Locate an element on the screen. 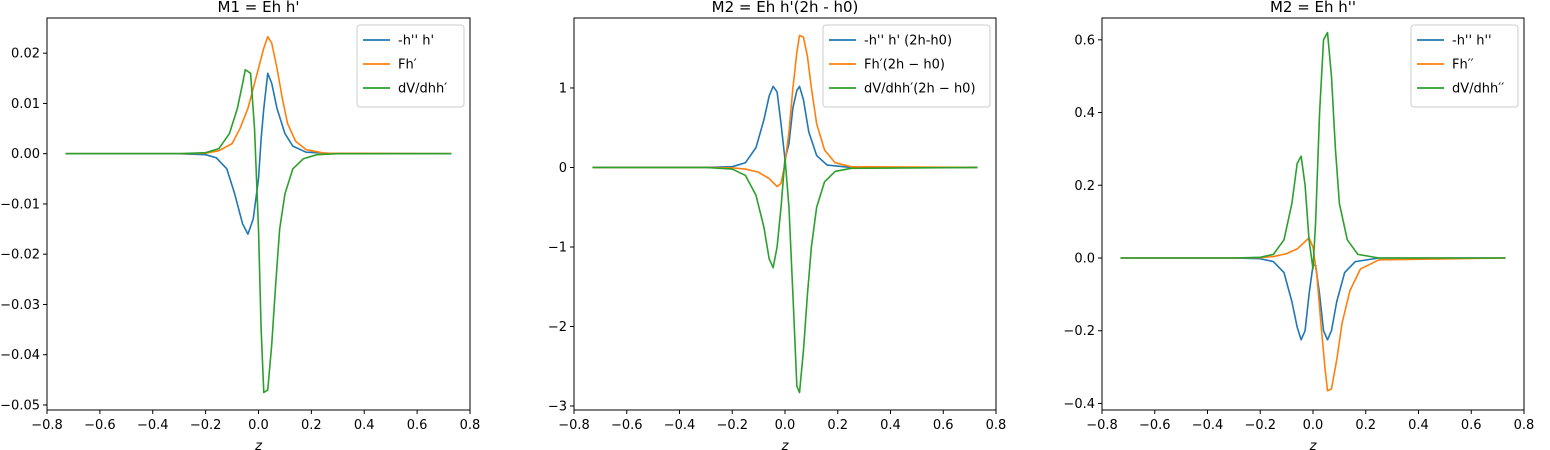  legend-label: dV/dhh′ is located at coordinates (422, 89).